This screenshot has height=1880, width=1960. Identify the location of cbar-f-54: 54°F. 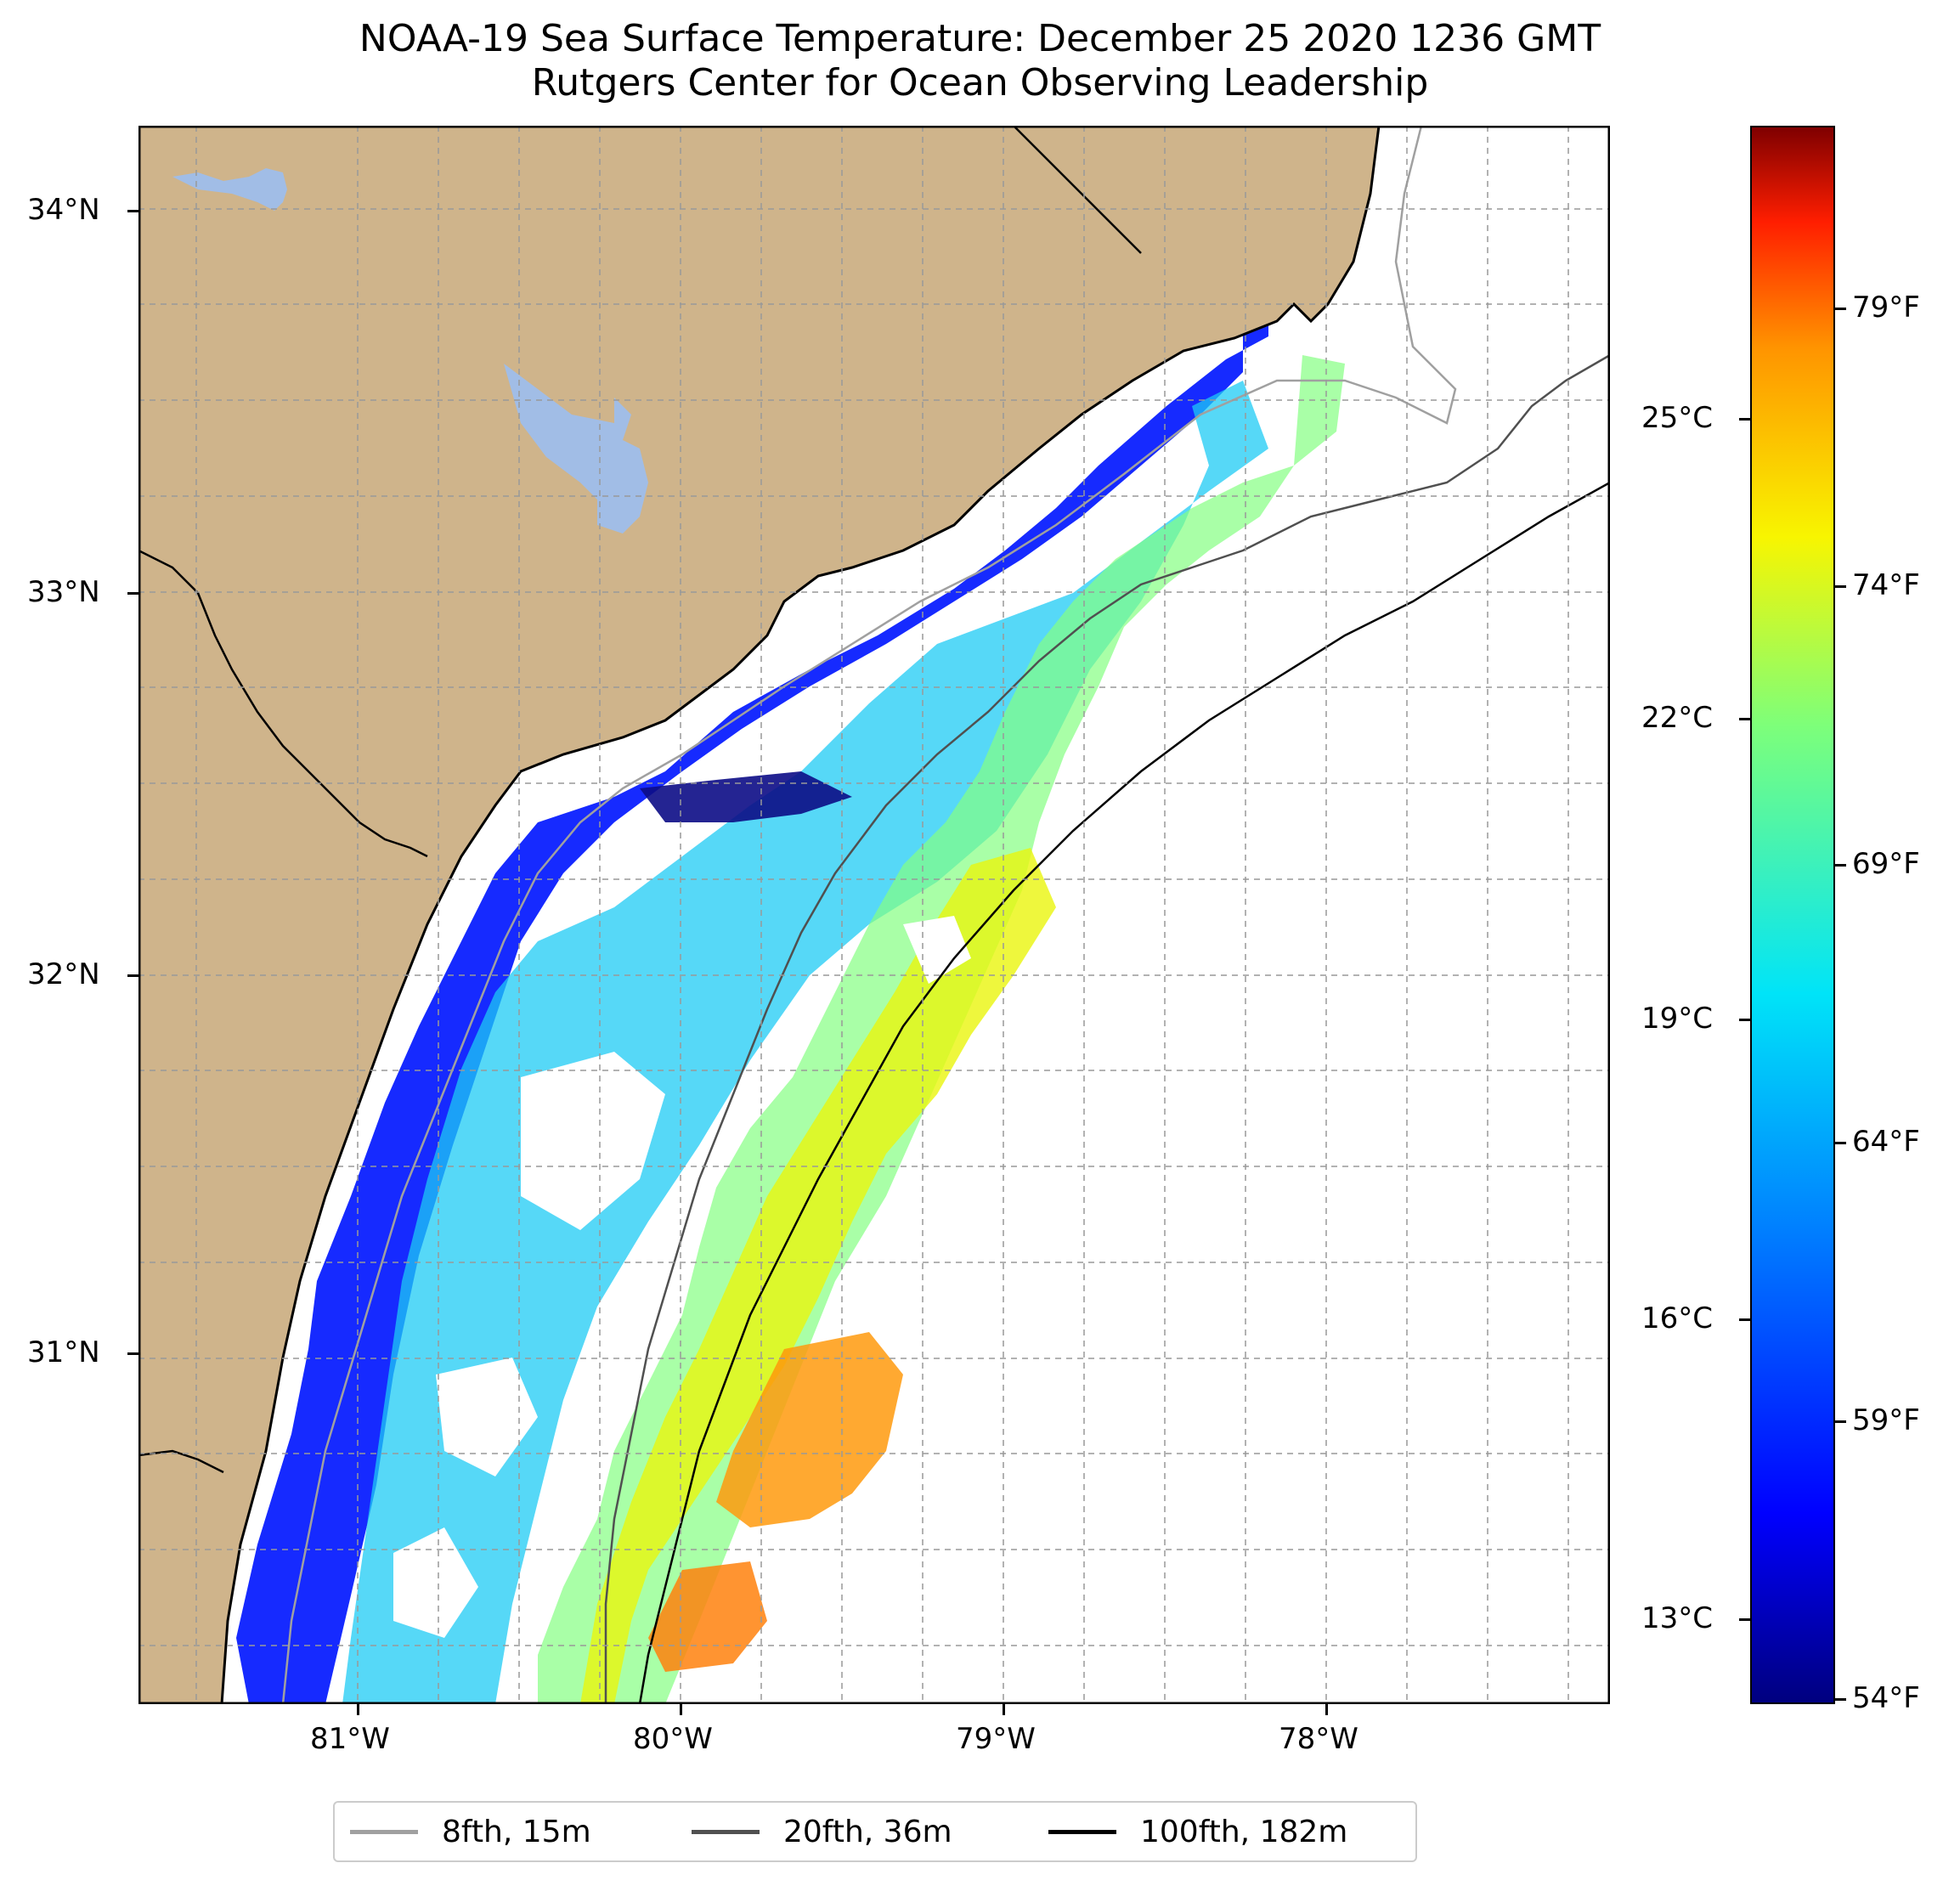
(1886, 1698).